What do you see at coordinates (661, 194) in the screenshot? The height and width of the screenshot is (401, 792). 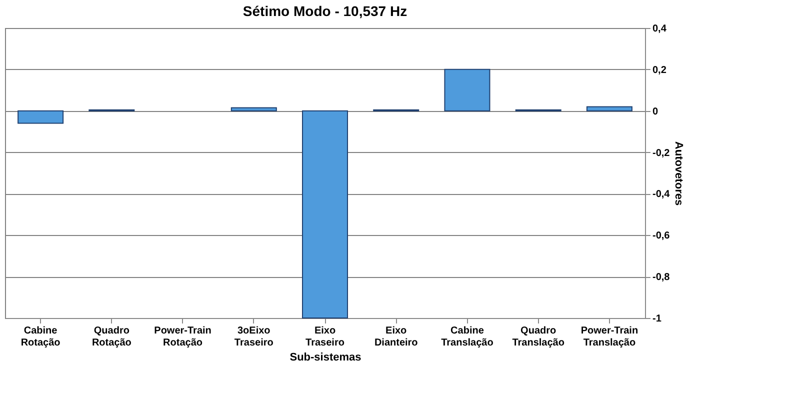 I see `y-tick-label: -0,4` at bounding box center [661, 194].